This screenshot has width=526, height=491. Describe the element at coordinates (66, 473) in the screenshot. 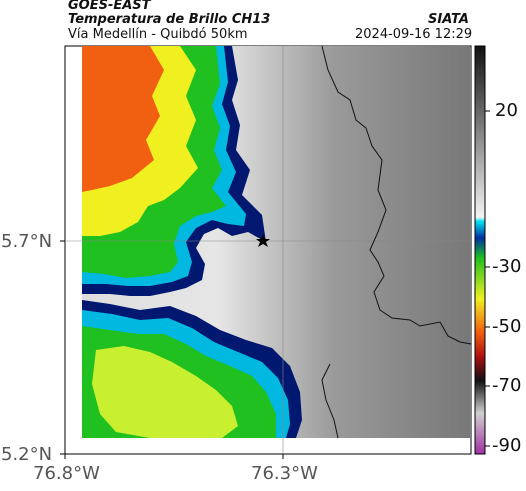

I see `lon-tick-label: 76.8°W` at that location.